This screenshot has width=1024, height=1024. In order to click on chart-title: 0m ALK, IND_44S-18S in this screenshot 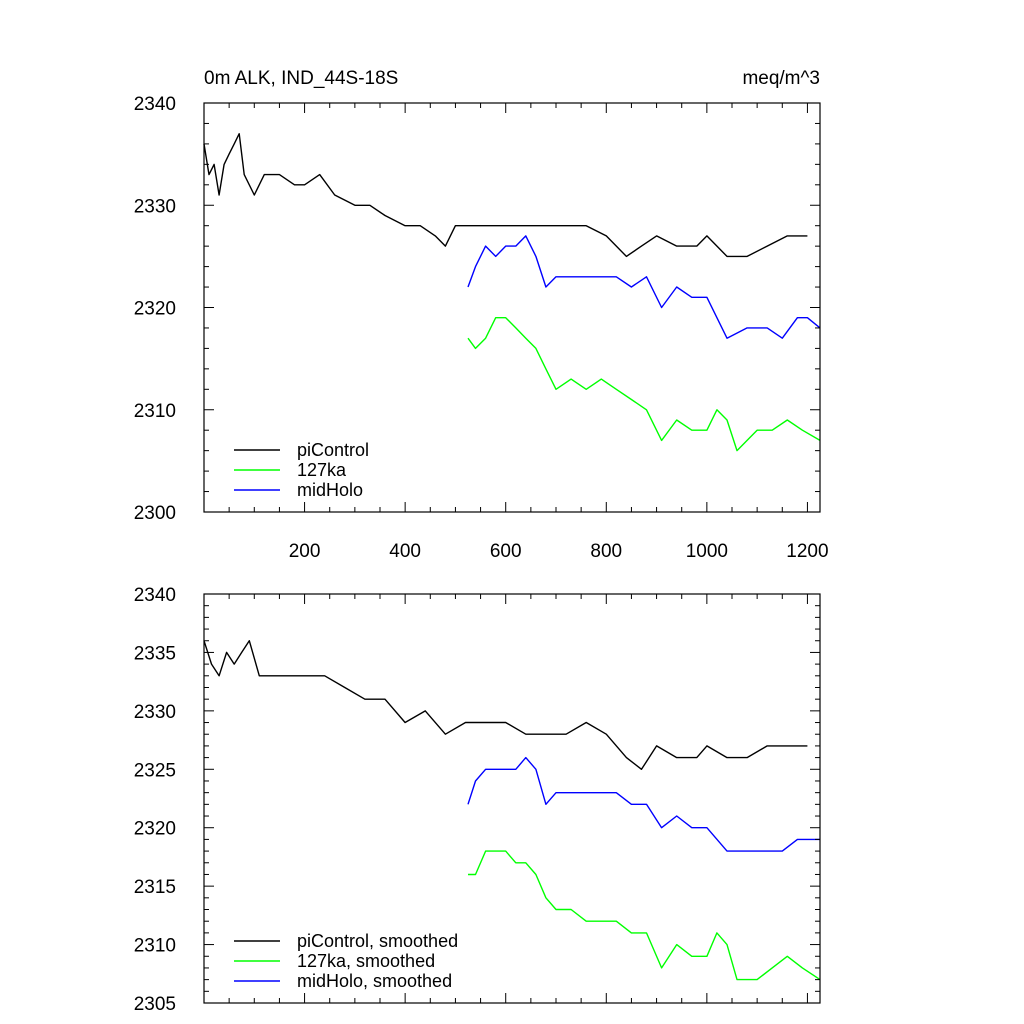, I will do `click(301, 78)`.